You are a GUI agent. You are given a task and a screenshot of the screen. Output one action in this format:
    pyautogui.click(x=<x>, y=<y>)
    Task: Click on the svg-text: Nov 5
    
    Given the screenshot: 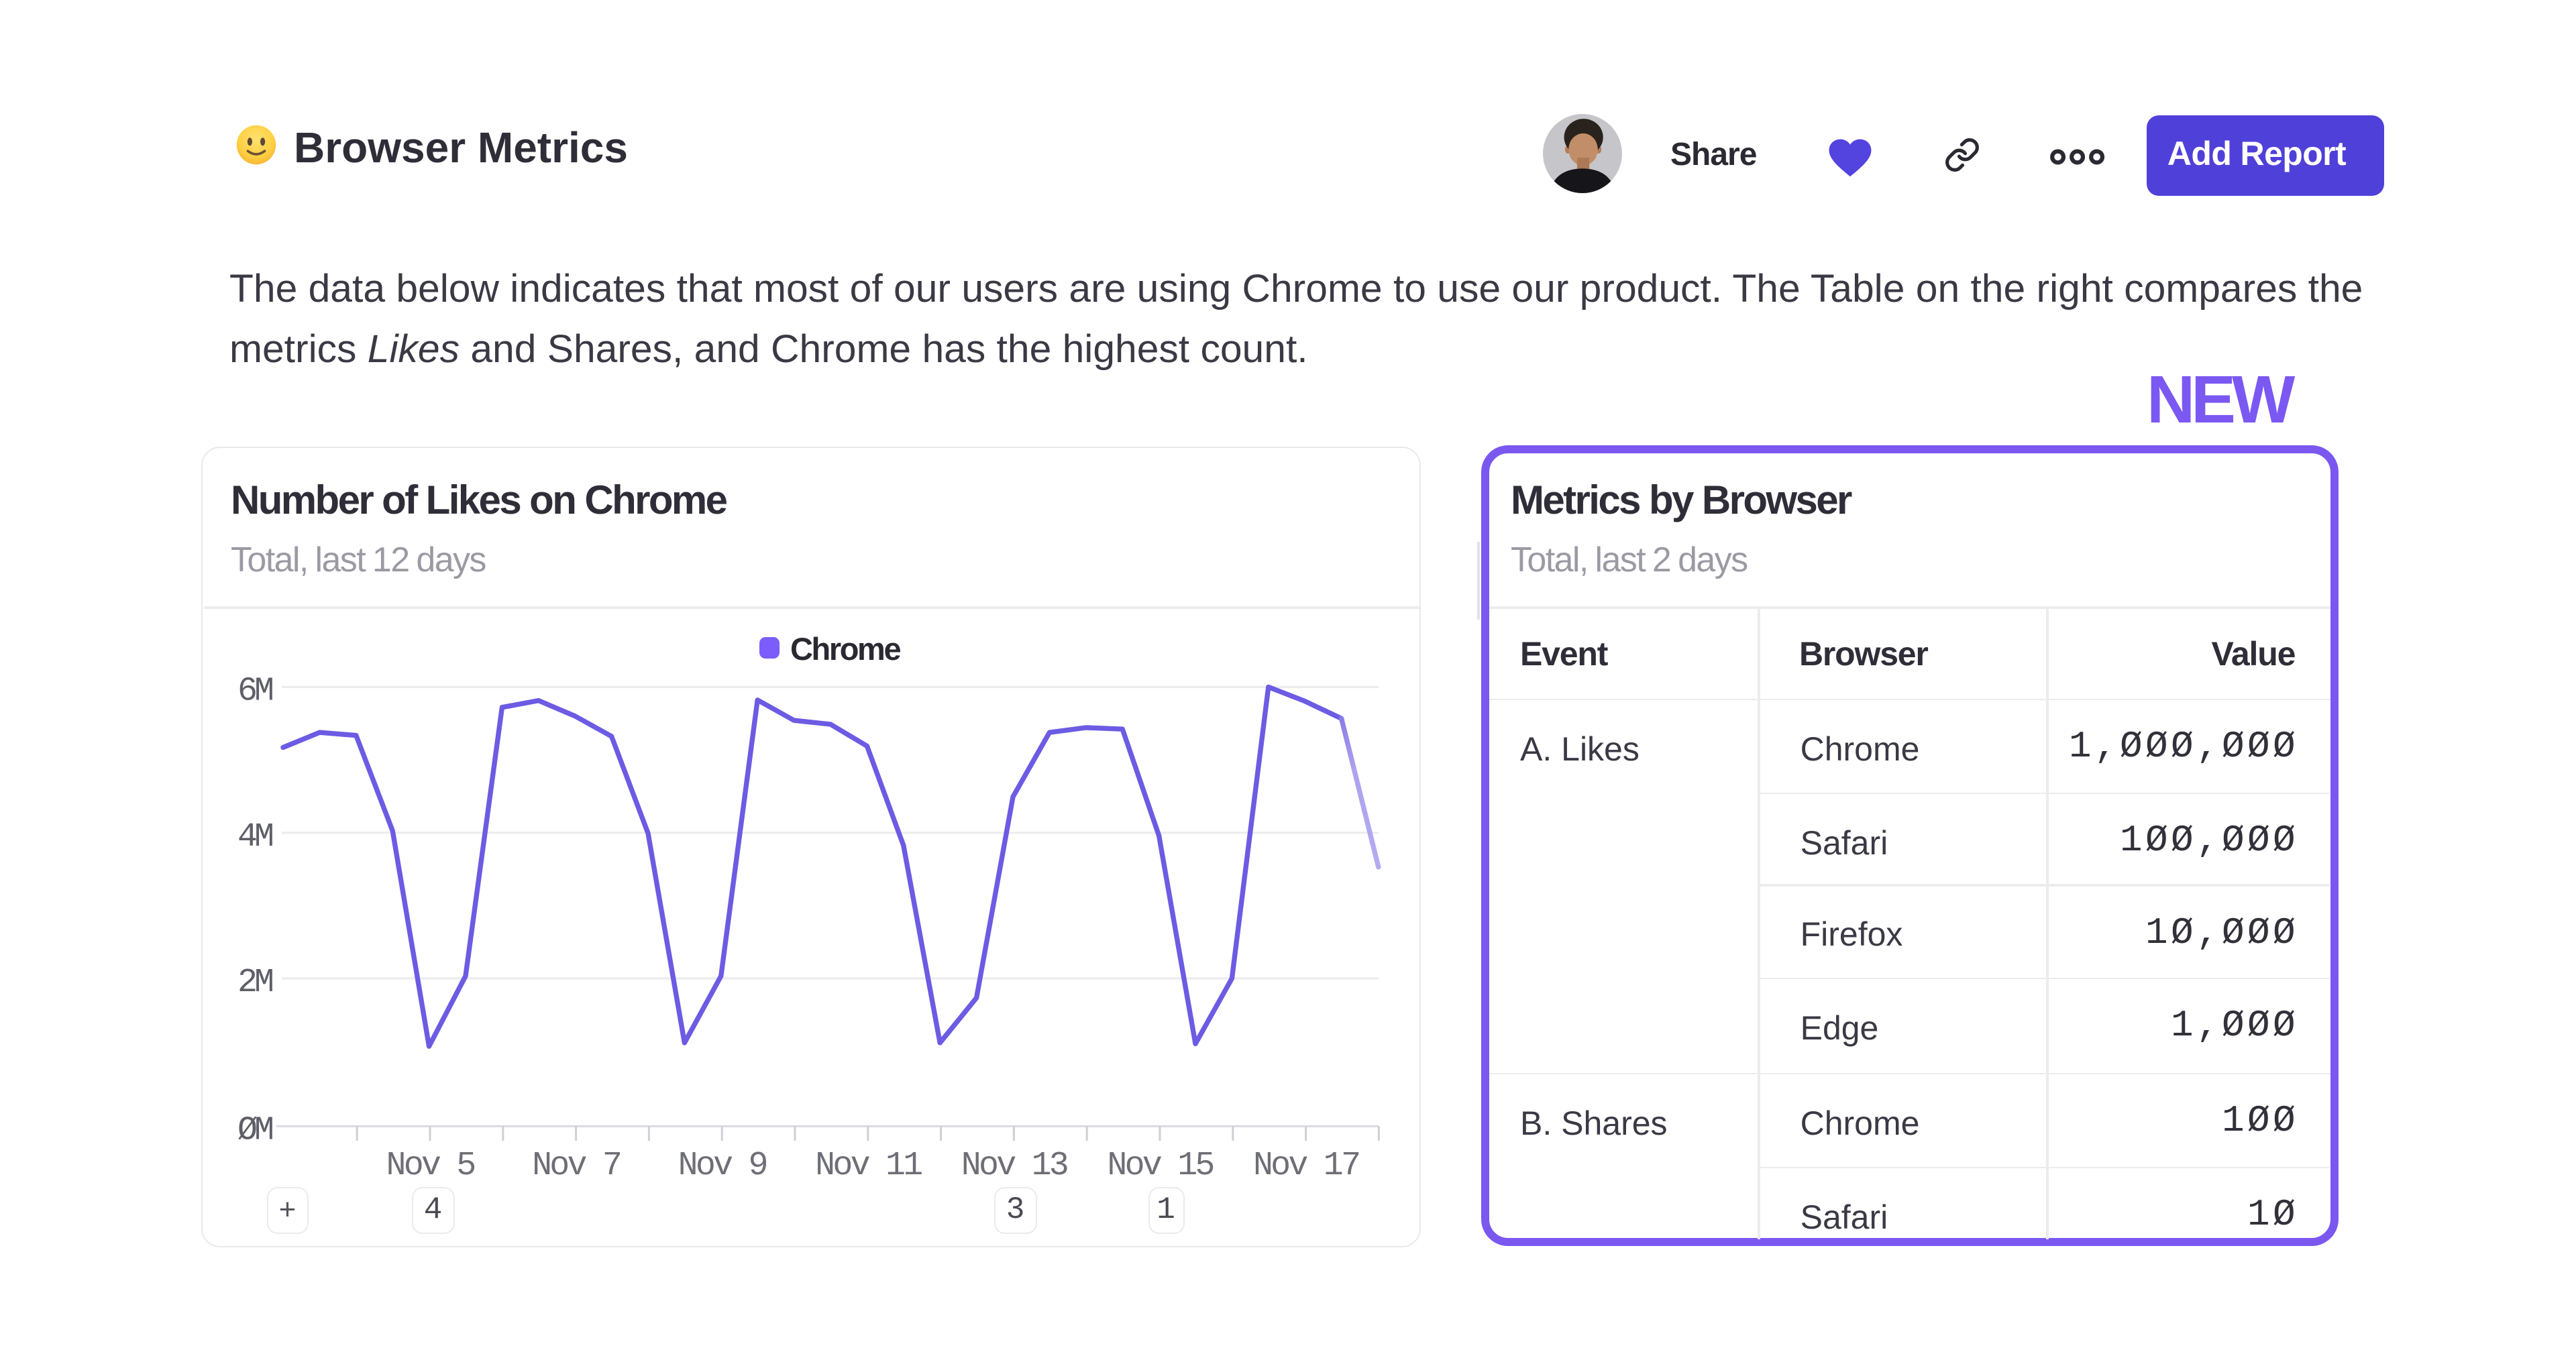 What is the action you would take?
    pyautogui.click(x=430, y=1166)
    